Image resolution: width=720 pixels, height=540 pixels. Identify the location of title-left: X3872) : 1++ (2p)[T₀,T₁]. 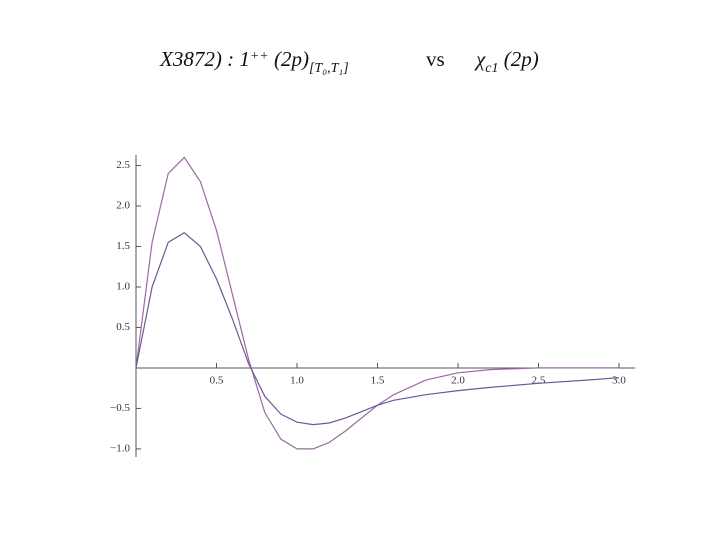
(254, 61).